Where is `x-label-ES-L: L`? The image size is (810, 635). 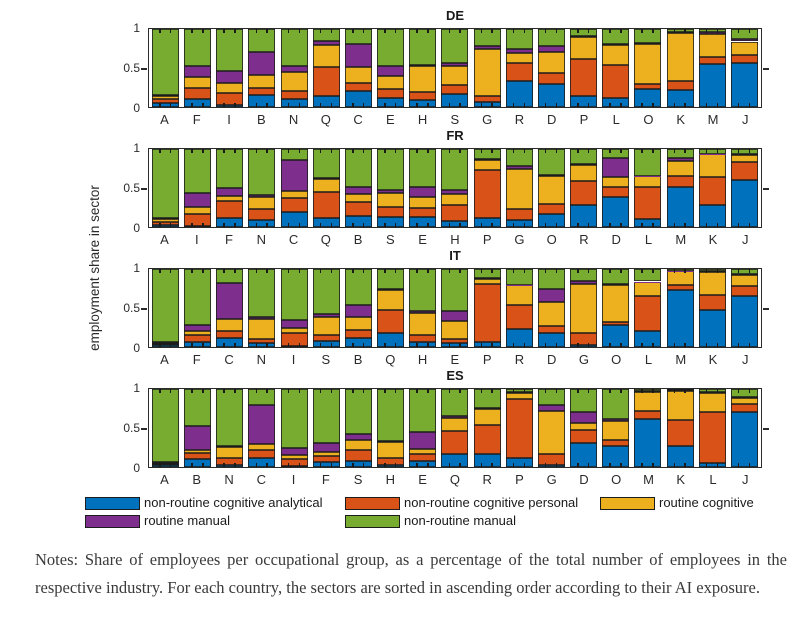 x-label-ES-L: L is located at coordinates (713, 479).